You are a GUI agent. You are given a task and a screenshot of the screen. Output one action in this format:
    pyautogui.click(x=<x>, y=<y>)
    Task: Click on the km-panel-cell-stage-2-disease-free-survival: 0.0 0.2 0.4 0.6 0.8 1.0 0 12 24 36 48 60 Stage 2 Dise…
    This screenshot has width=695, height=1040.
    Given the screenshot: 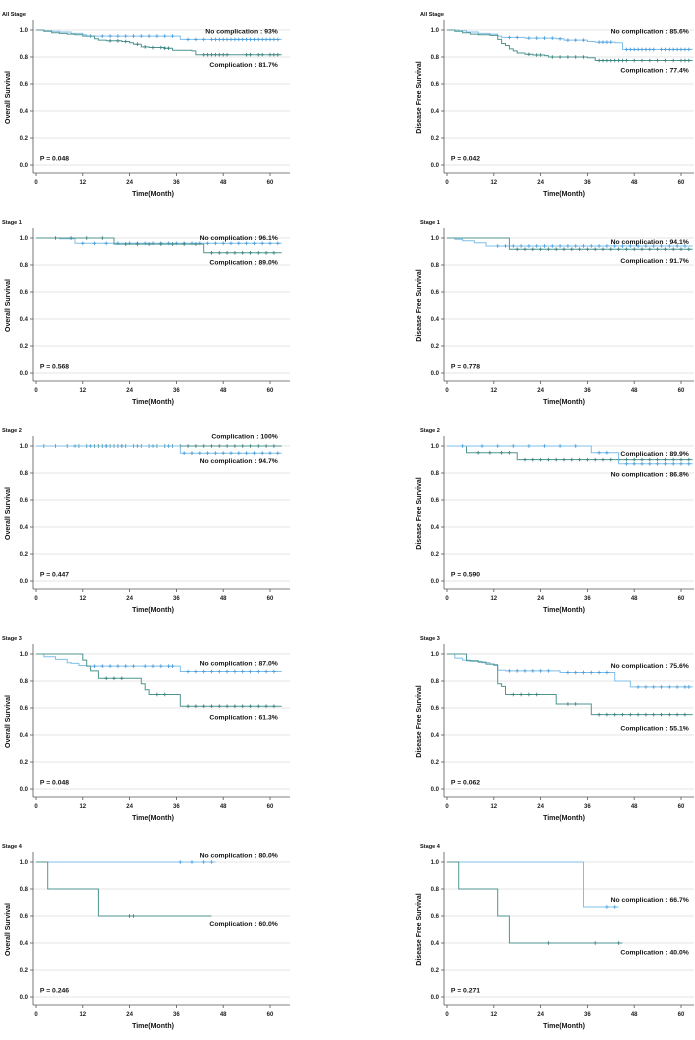 What is the action you would take?
    pyautogui.click(x=521, y=520)
    